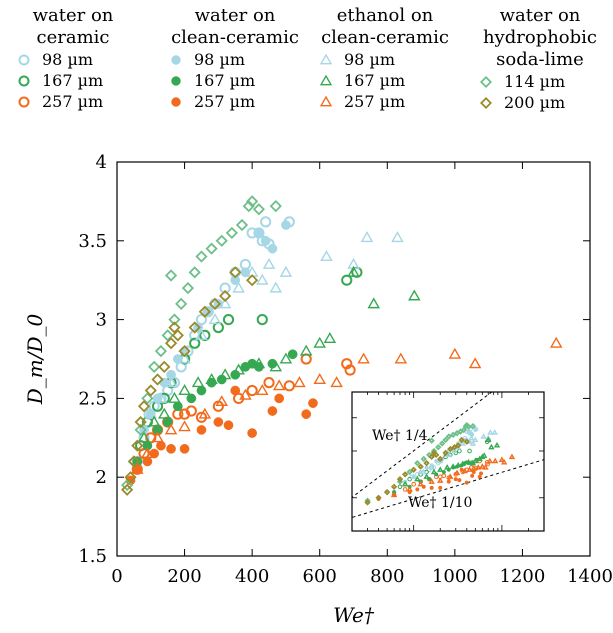 The width and height of the screenshot is (613, 633). What do you see at coordinates (72, 80) in the screenshot?
I see `legend-entry-label: 167 µm` at bounding box center [72, 80].